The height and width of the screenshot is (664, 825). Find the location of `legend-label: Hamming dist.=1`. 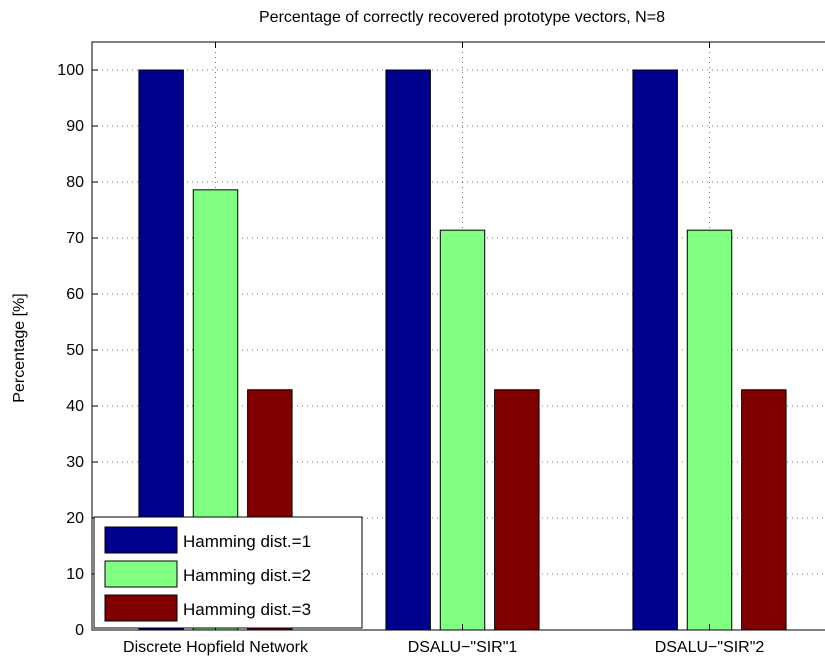

legend-label: Hamming dist.=1 is located at coordinates (247, 541).